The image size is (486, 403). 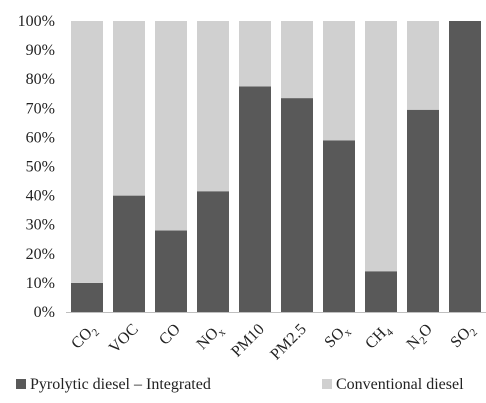 I want to click on x-category-label: PM10, so click(x=248, y=341).